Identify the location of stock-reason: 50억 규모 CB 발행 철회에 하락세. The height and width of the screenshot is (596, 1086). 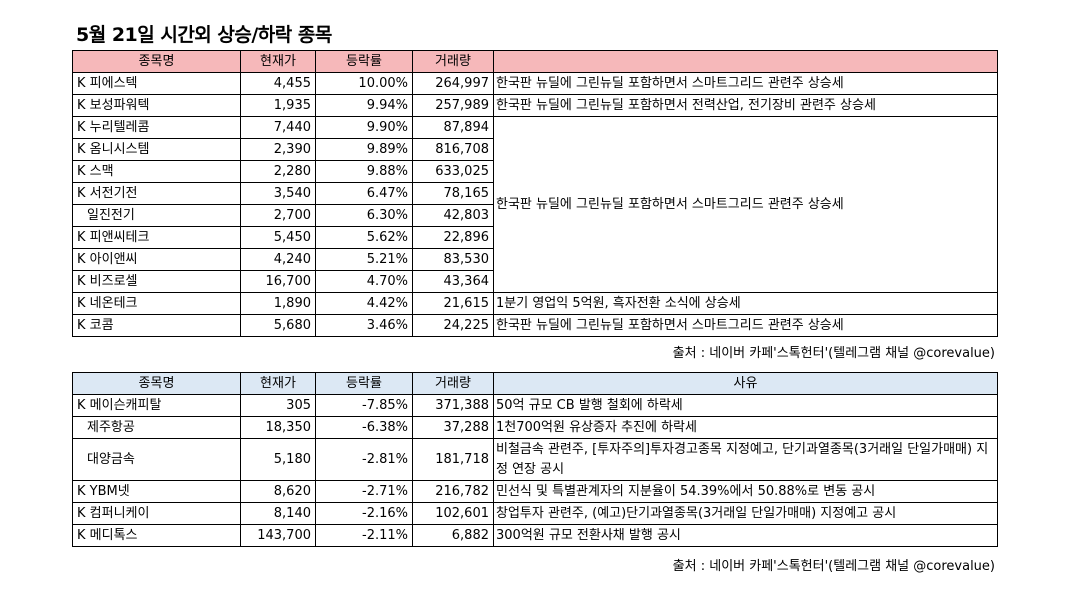
(745, 405).